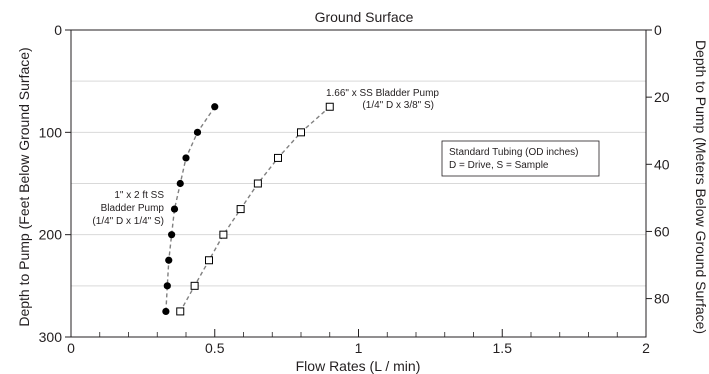 This screenshot has width=709, height=374. Describe the element at coordinates (51, 337) in the screenshot. I see `y-tick-label: 300` at that location.